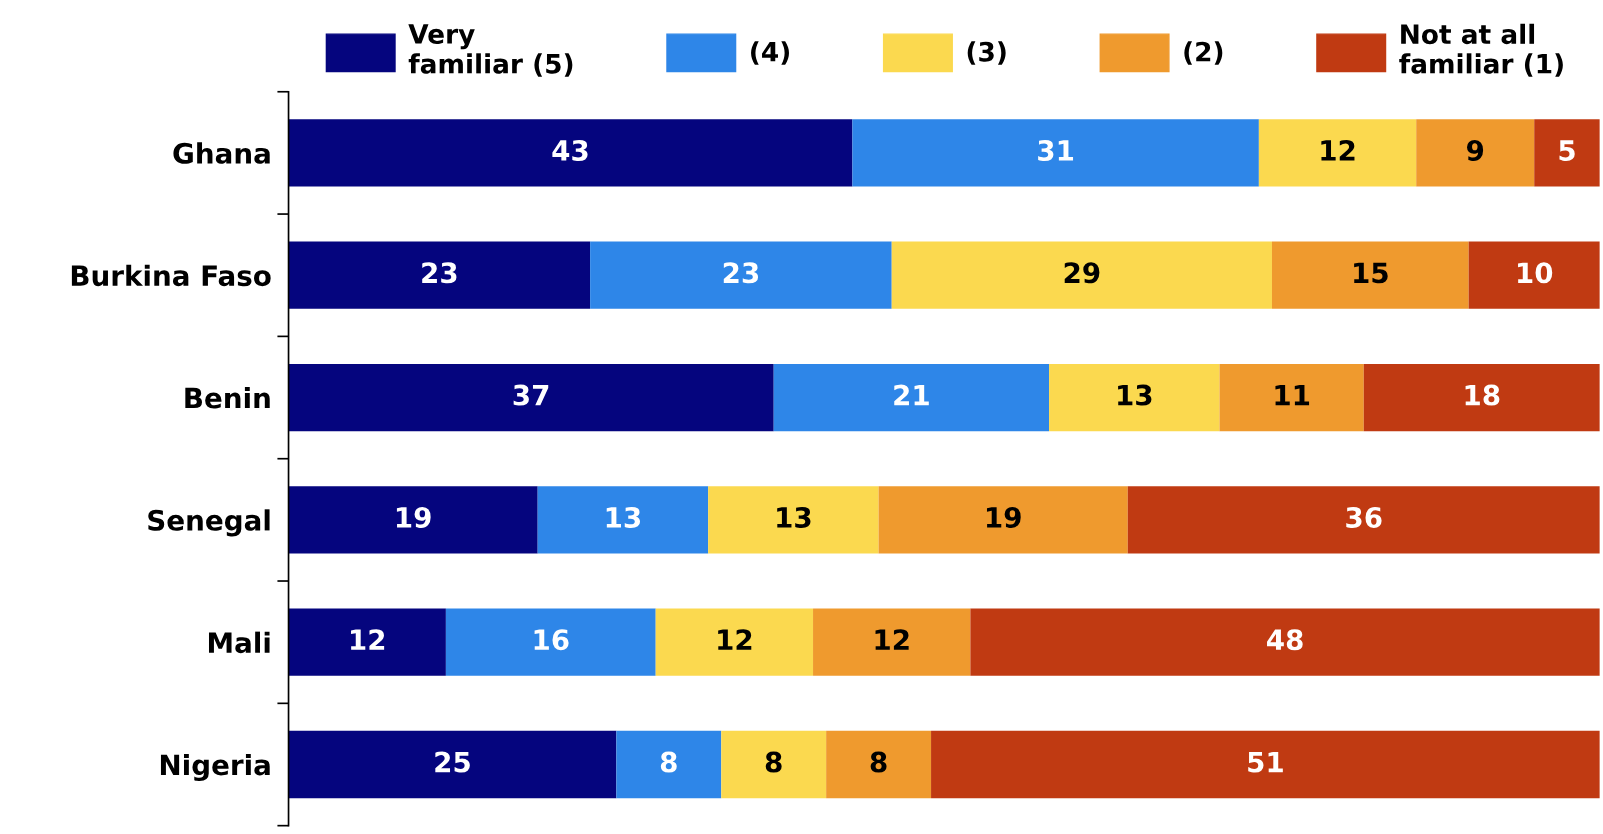 Image resolution: width=1603 pixels, height=834 pixels. Describe the element at coordinates (215, 767) in the screenshot. I see `y-tick-label: Nigeria` at that location.